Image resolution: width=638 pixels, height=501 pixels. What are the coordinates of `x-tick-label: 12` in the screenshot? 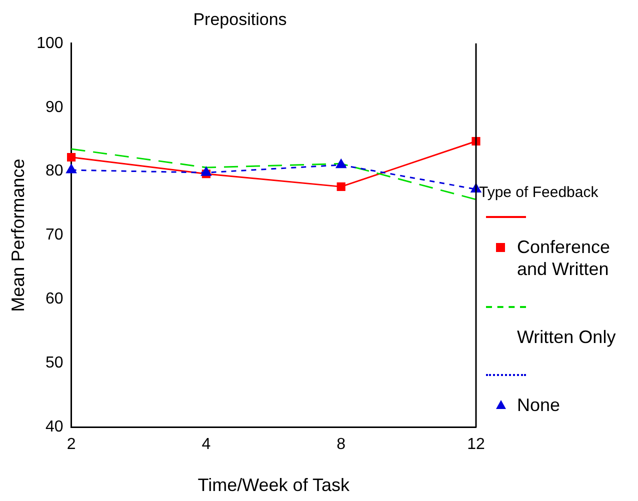 It's located at (476, 445).